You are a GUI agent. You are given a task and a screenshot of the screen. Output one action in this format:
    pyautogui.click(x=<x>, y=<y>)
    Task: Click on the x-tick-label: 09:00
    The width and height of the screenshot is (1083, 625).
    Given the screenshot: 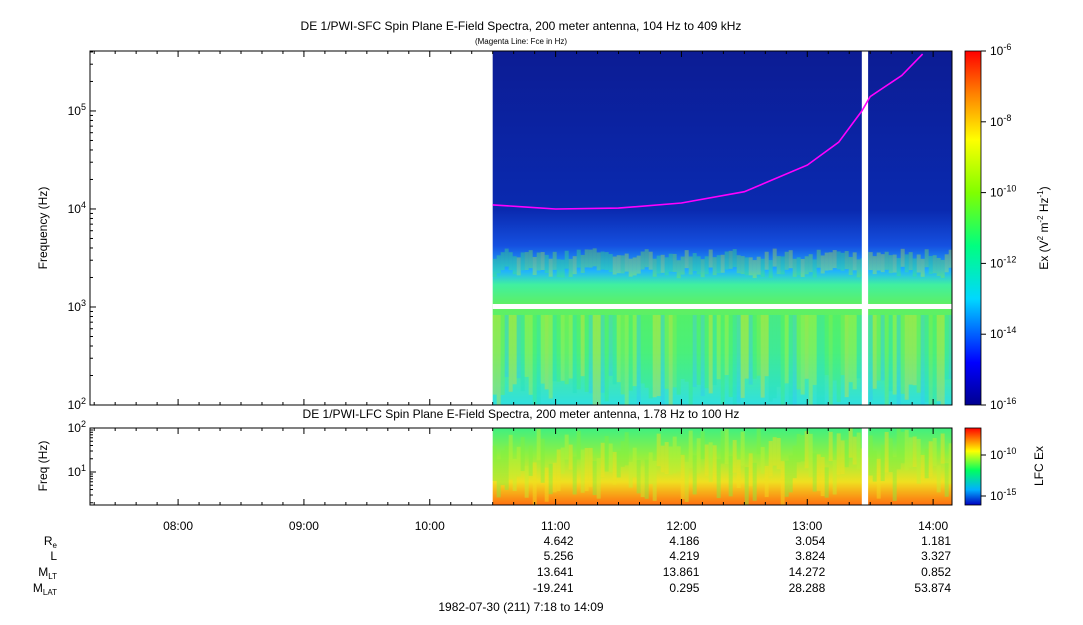 What is the action you would take?
    pyautogui.click(x=304, y=526)
    